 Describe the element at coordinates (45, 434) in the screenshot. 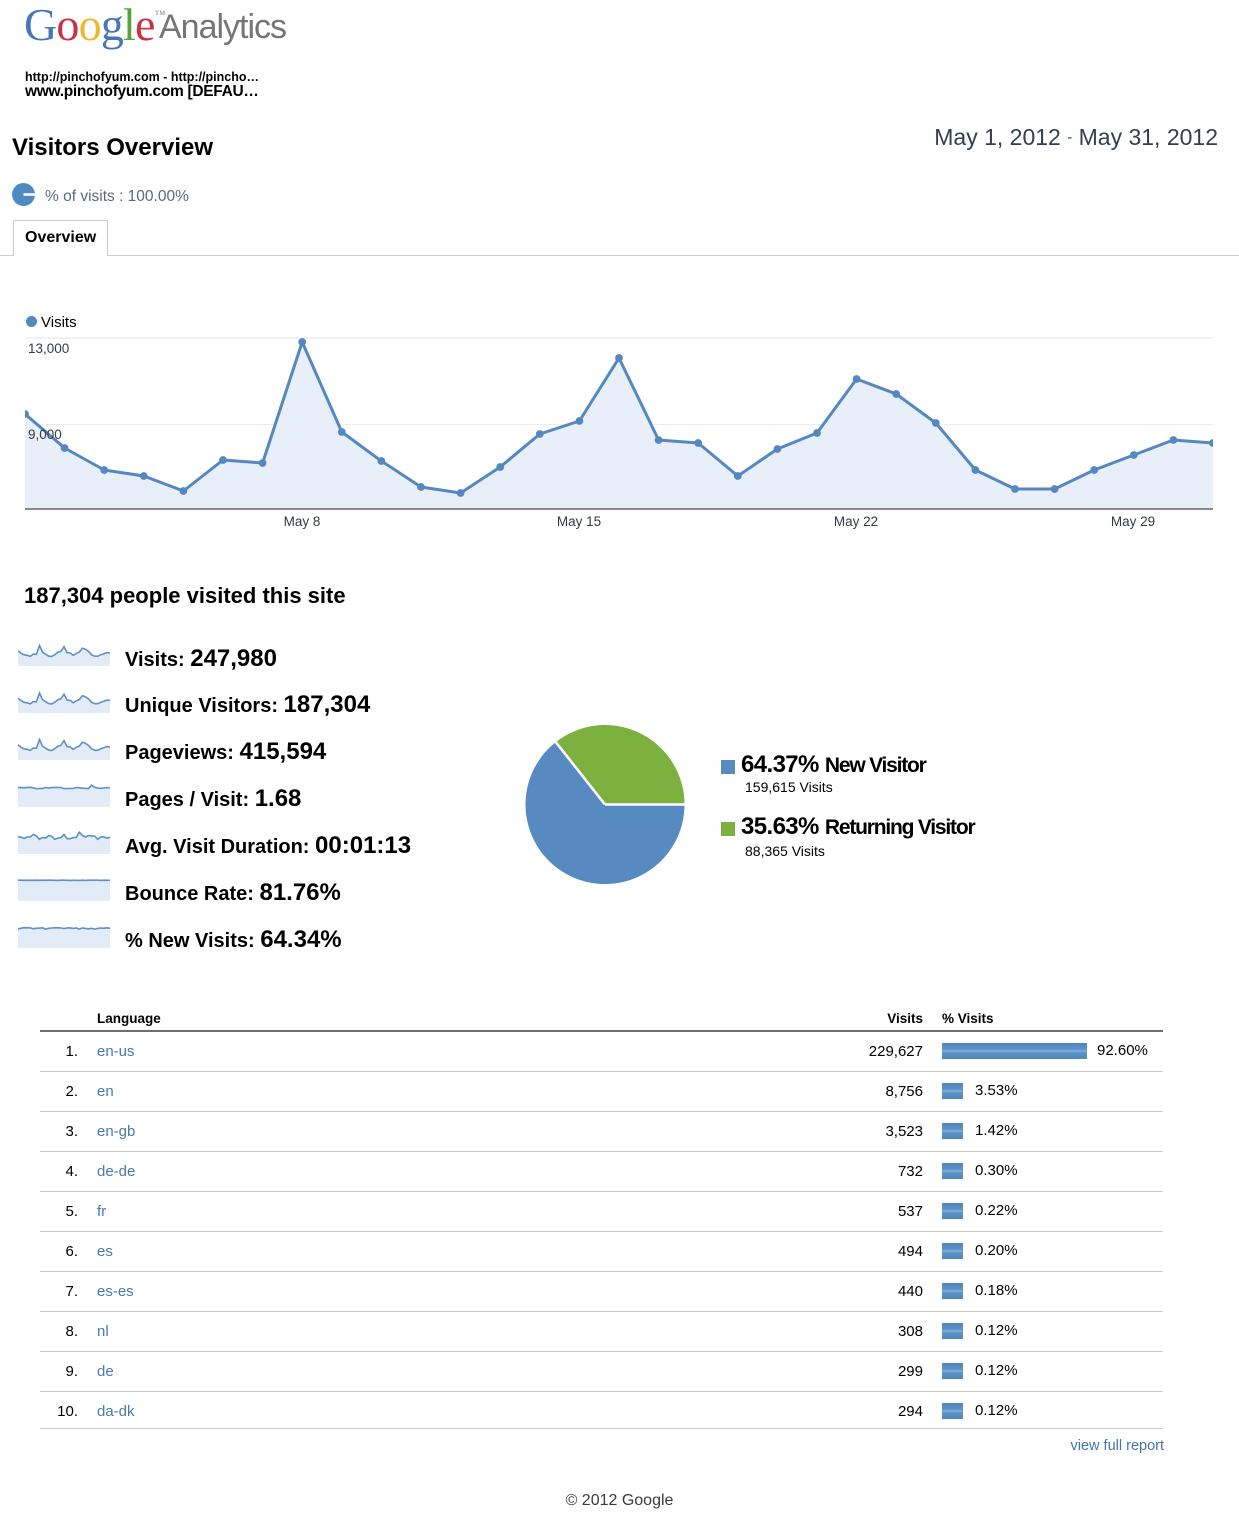

I see `svg-text: 9,000` at that location.